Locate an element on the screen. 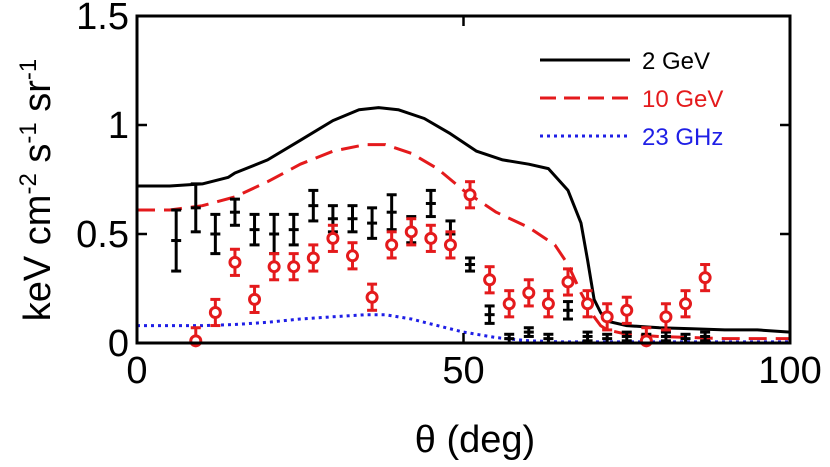  y-tick-label: 0.5 is located at coordinates (102, 235).